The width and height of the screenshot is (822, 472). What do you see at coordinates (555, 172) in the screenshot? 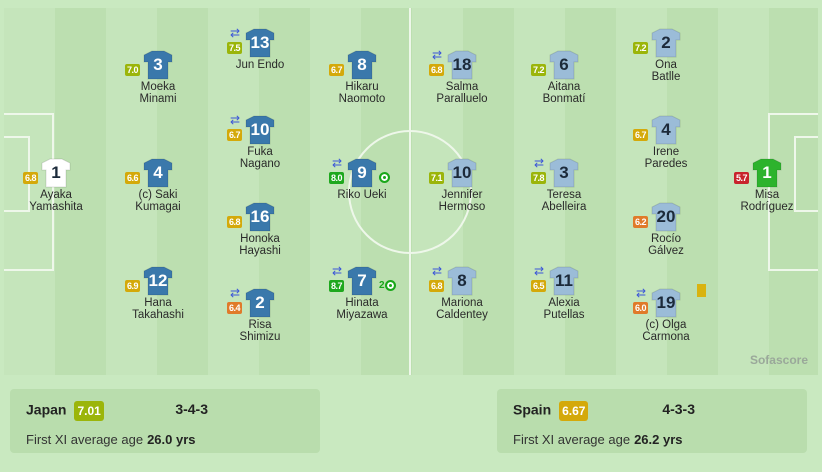
I see `jersey-icon: 3 7.8 ⇄` at bounding box center [555, 172].